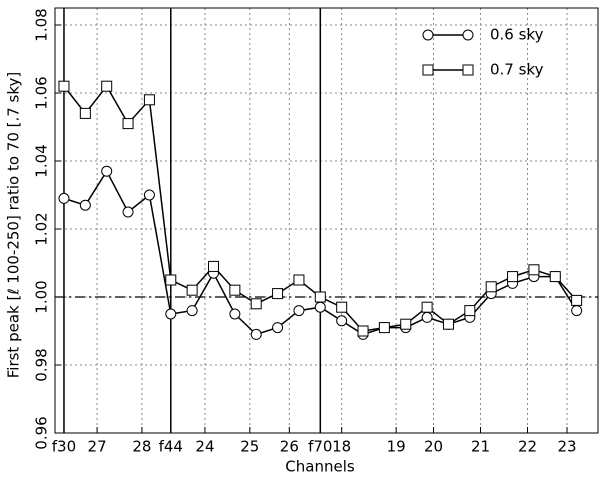  What do you see at coordinates (42, 160) in the screenshot?
I see `y-tick-label: 1.04` at bounding box center [42, 160].